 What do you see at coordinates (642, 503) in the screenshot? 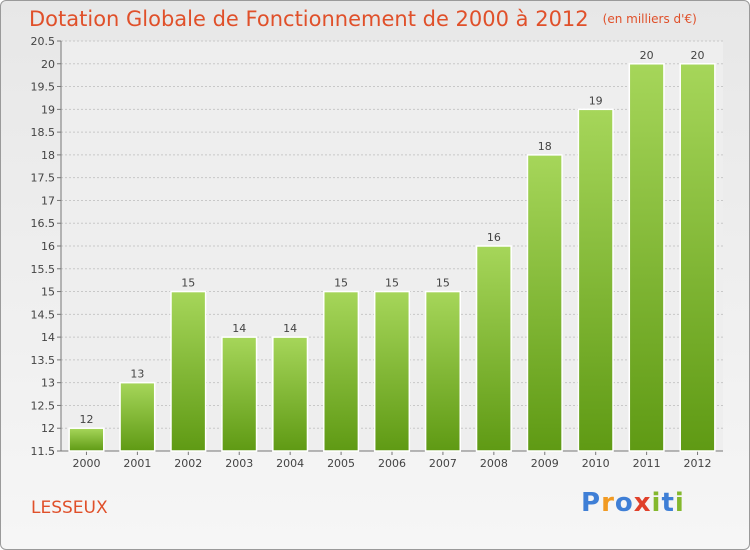
I see `logo-letter: x` at bounding box center [642, 503].